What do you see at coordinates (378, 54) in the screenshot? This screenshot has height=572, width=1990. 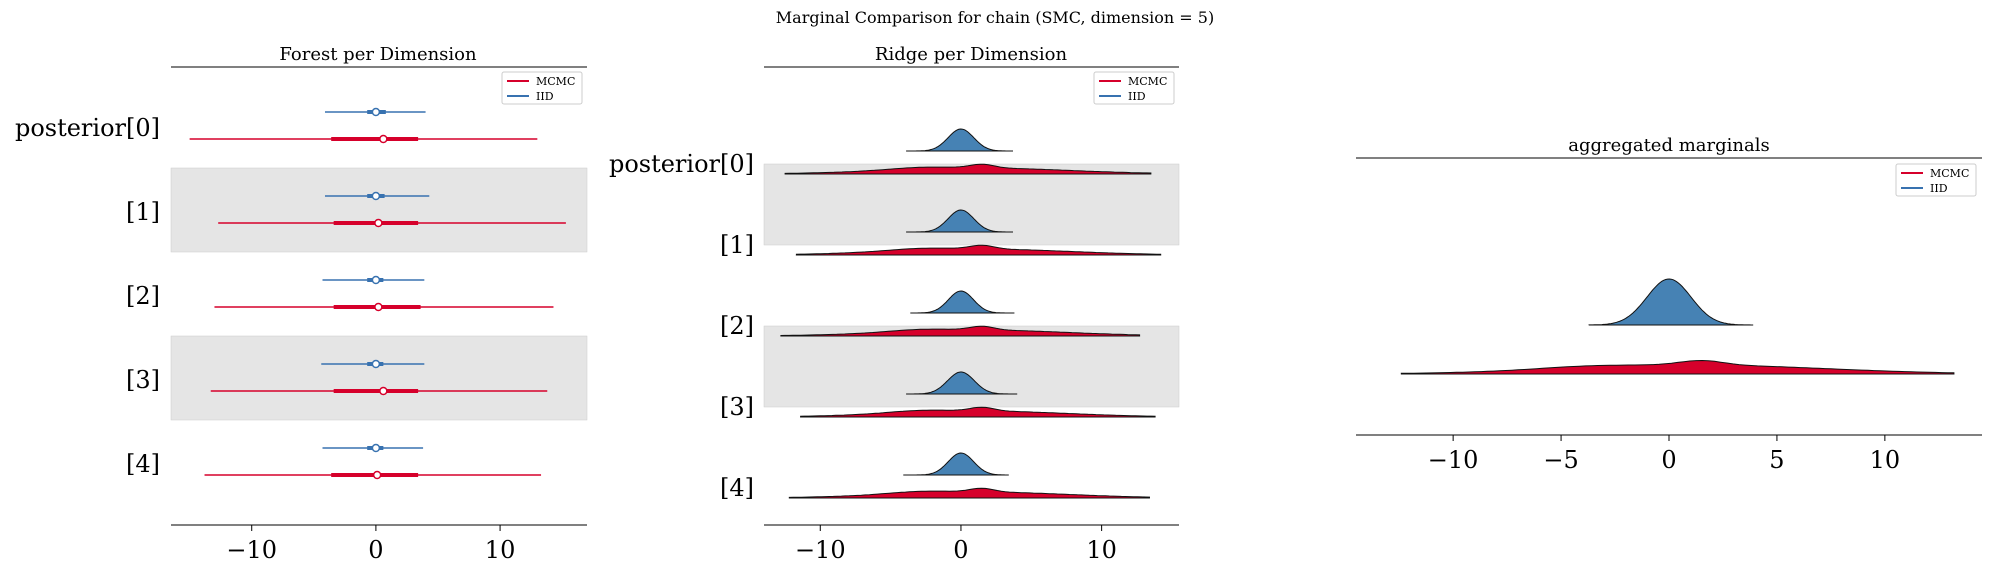 I see `forest-panel-title: Forest per Dimension` at bounding box center [378, 54].